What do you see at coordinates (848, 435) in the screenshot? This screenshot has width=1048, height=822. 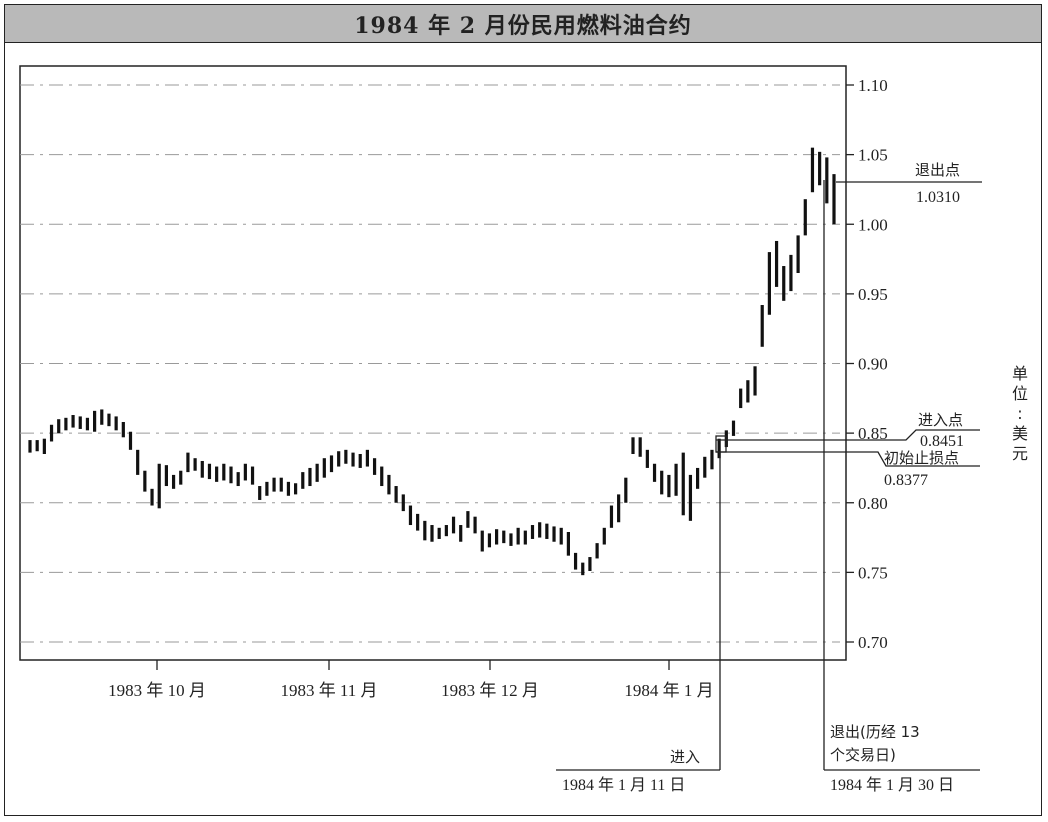 I see `entry-price-line` at bounding box center [848, 435].